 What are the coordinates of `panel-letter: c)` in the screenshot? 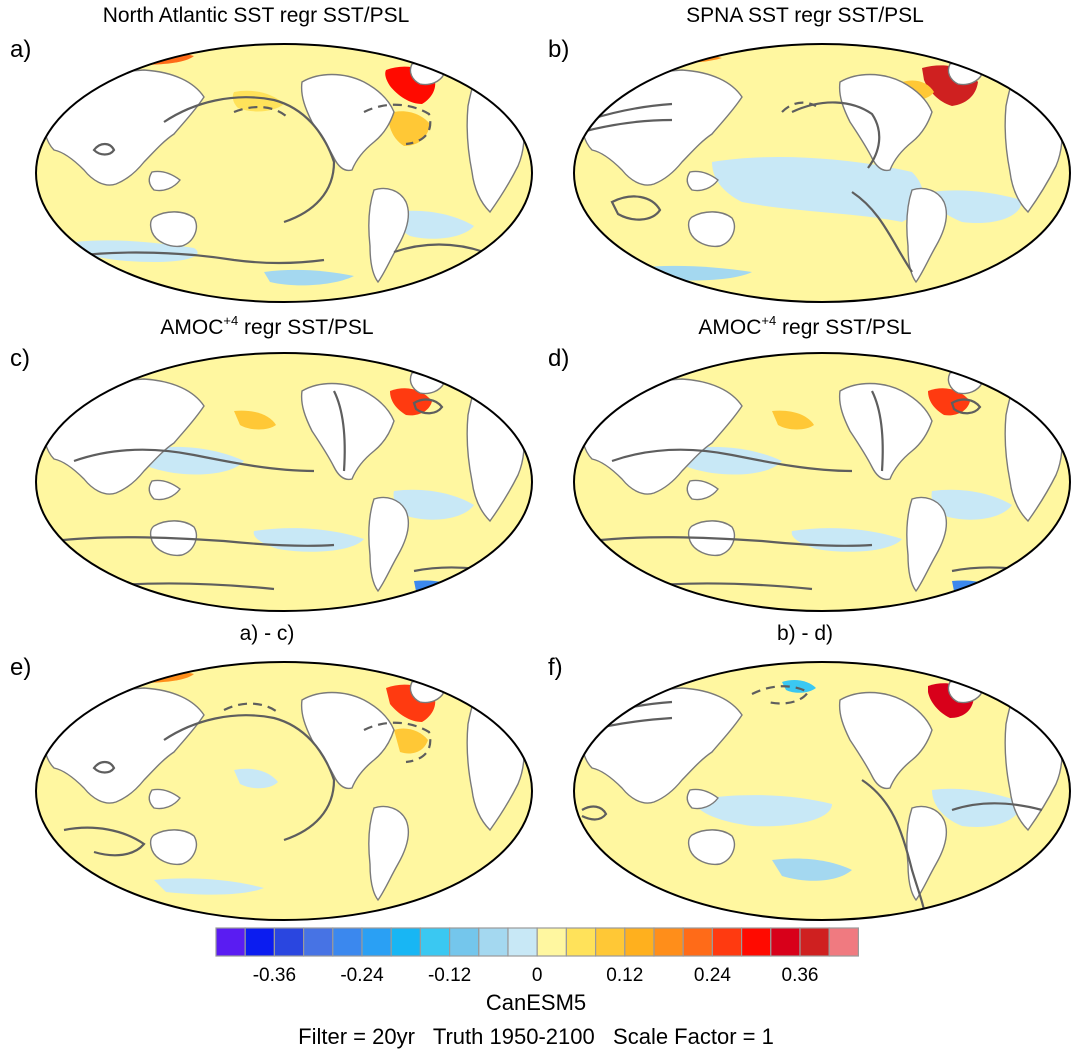 It's located at (20, 358).